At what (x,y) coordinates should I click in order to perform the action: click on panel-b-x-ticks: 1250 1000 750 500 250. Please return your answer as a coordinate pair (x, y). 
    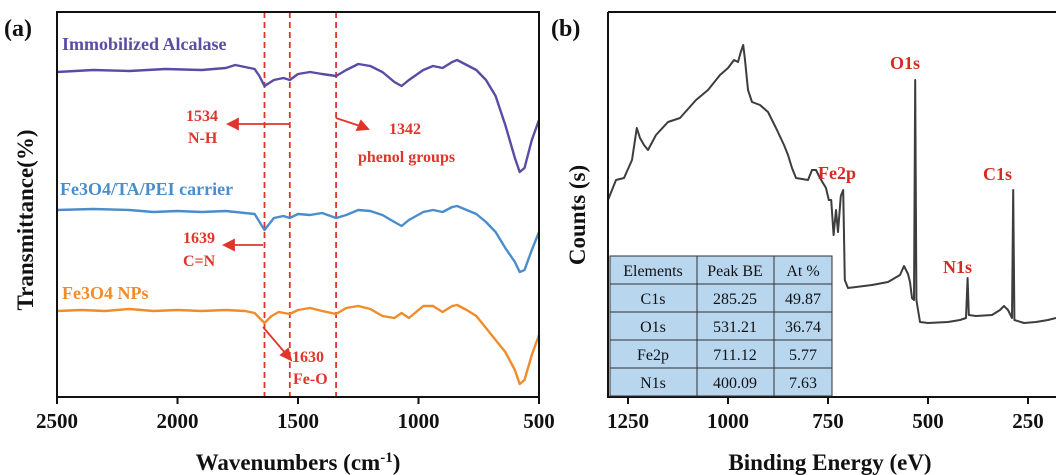
    Looking at the image, I should click on (825, 415).